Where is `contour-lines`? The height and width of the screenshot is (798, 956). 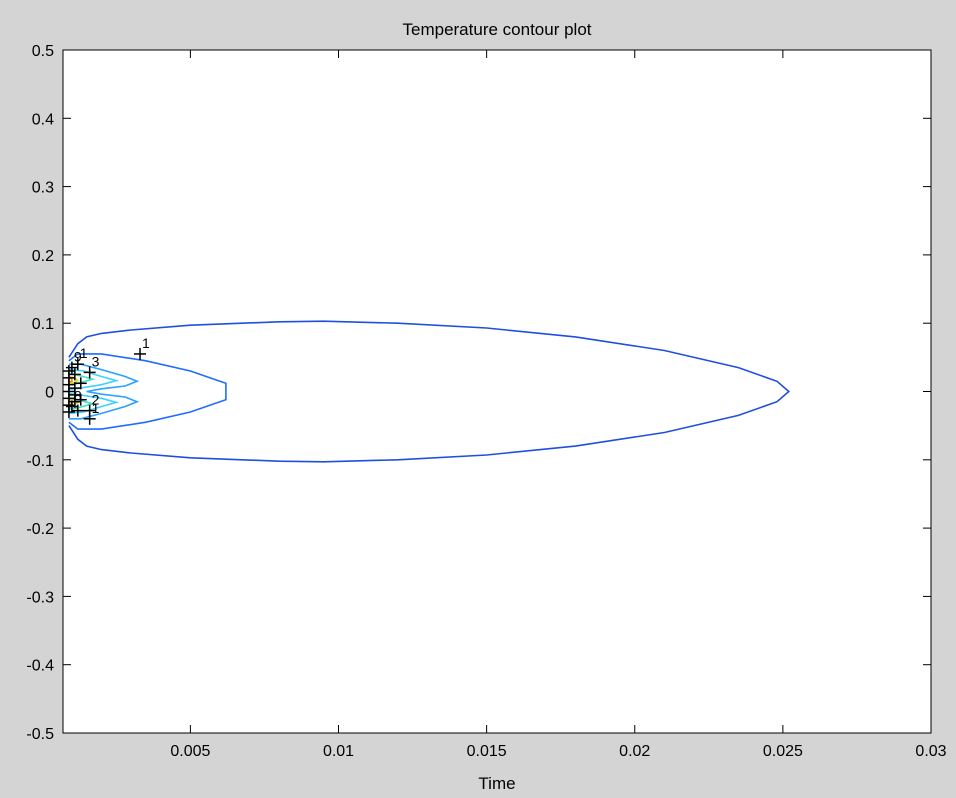 contour-lines is located at coordinates (429, 391).